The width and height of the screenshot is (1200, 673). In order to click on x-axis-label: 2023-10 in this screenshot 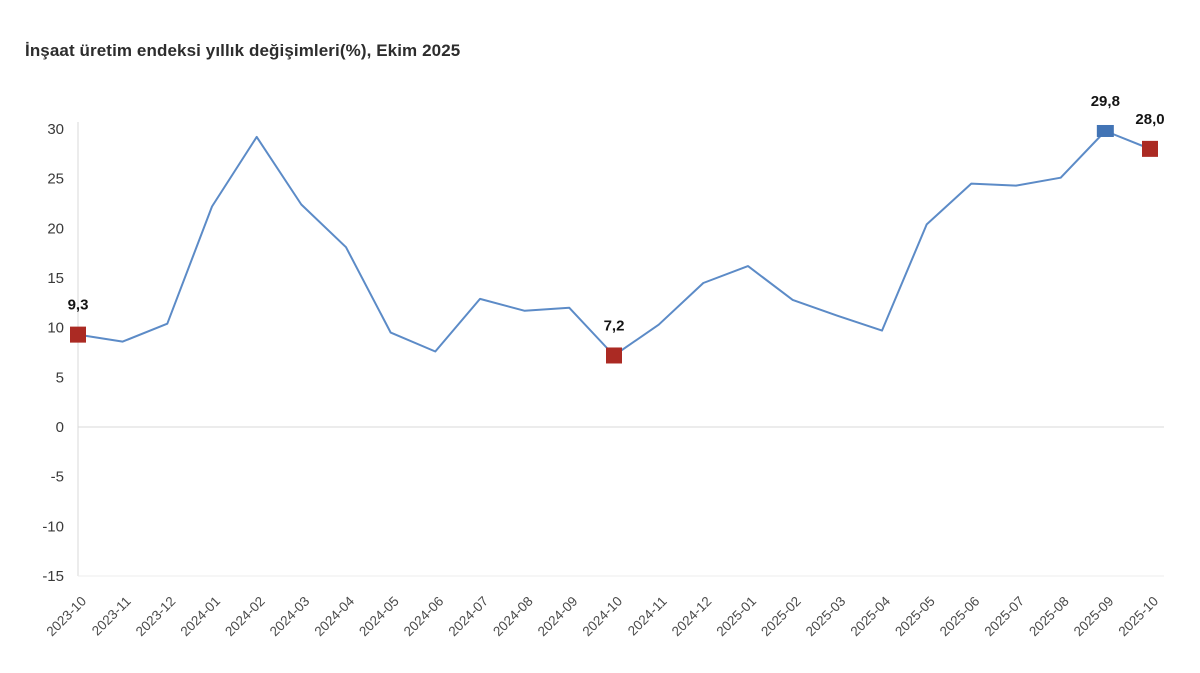, I will do `click(66, 617)`.